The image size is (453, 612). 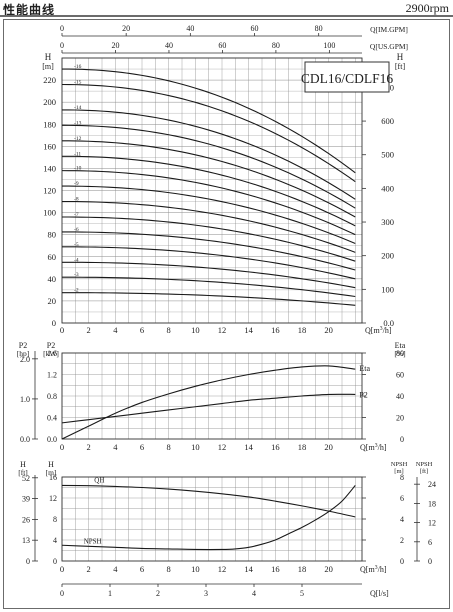 I want to click on panel2-hp-axis-unit: [hp], so click(x=23, y=353).